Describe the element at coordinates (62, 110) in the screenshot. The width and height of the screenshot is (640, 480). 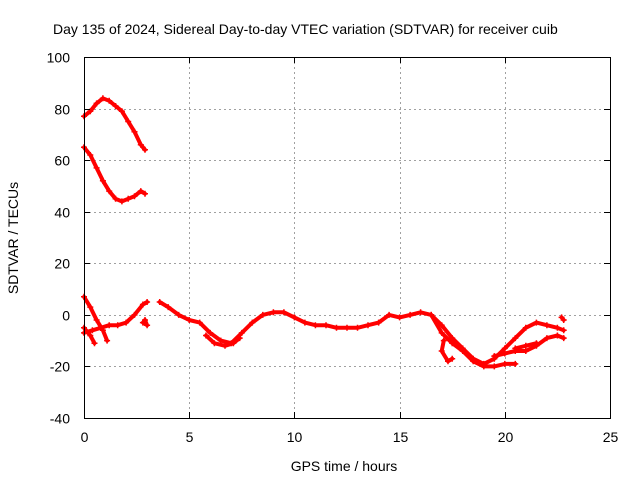
I see `y-tick-label: 80` at that location.